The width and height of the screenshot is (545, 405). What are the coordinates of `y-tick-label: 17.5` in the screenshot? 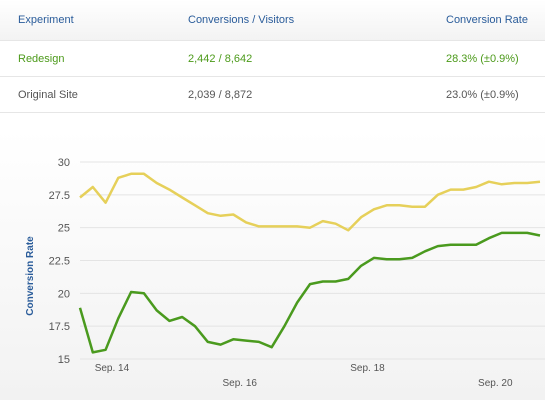 It's located at (59, 327).